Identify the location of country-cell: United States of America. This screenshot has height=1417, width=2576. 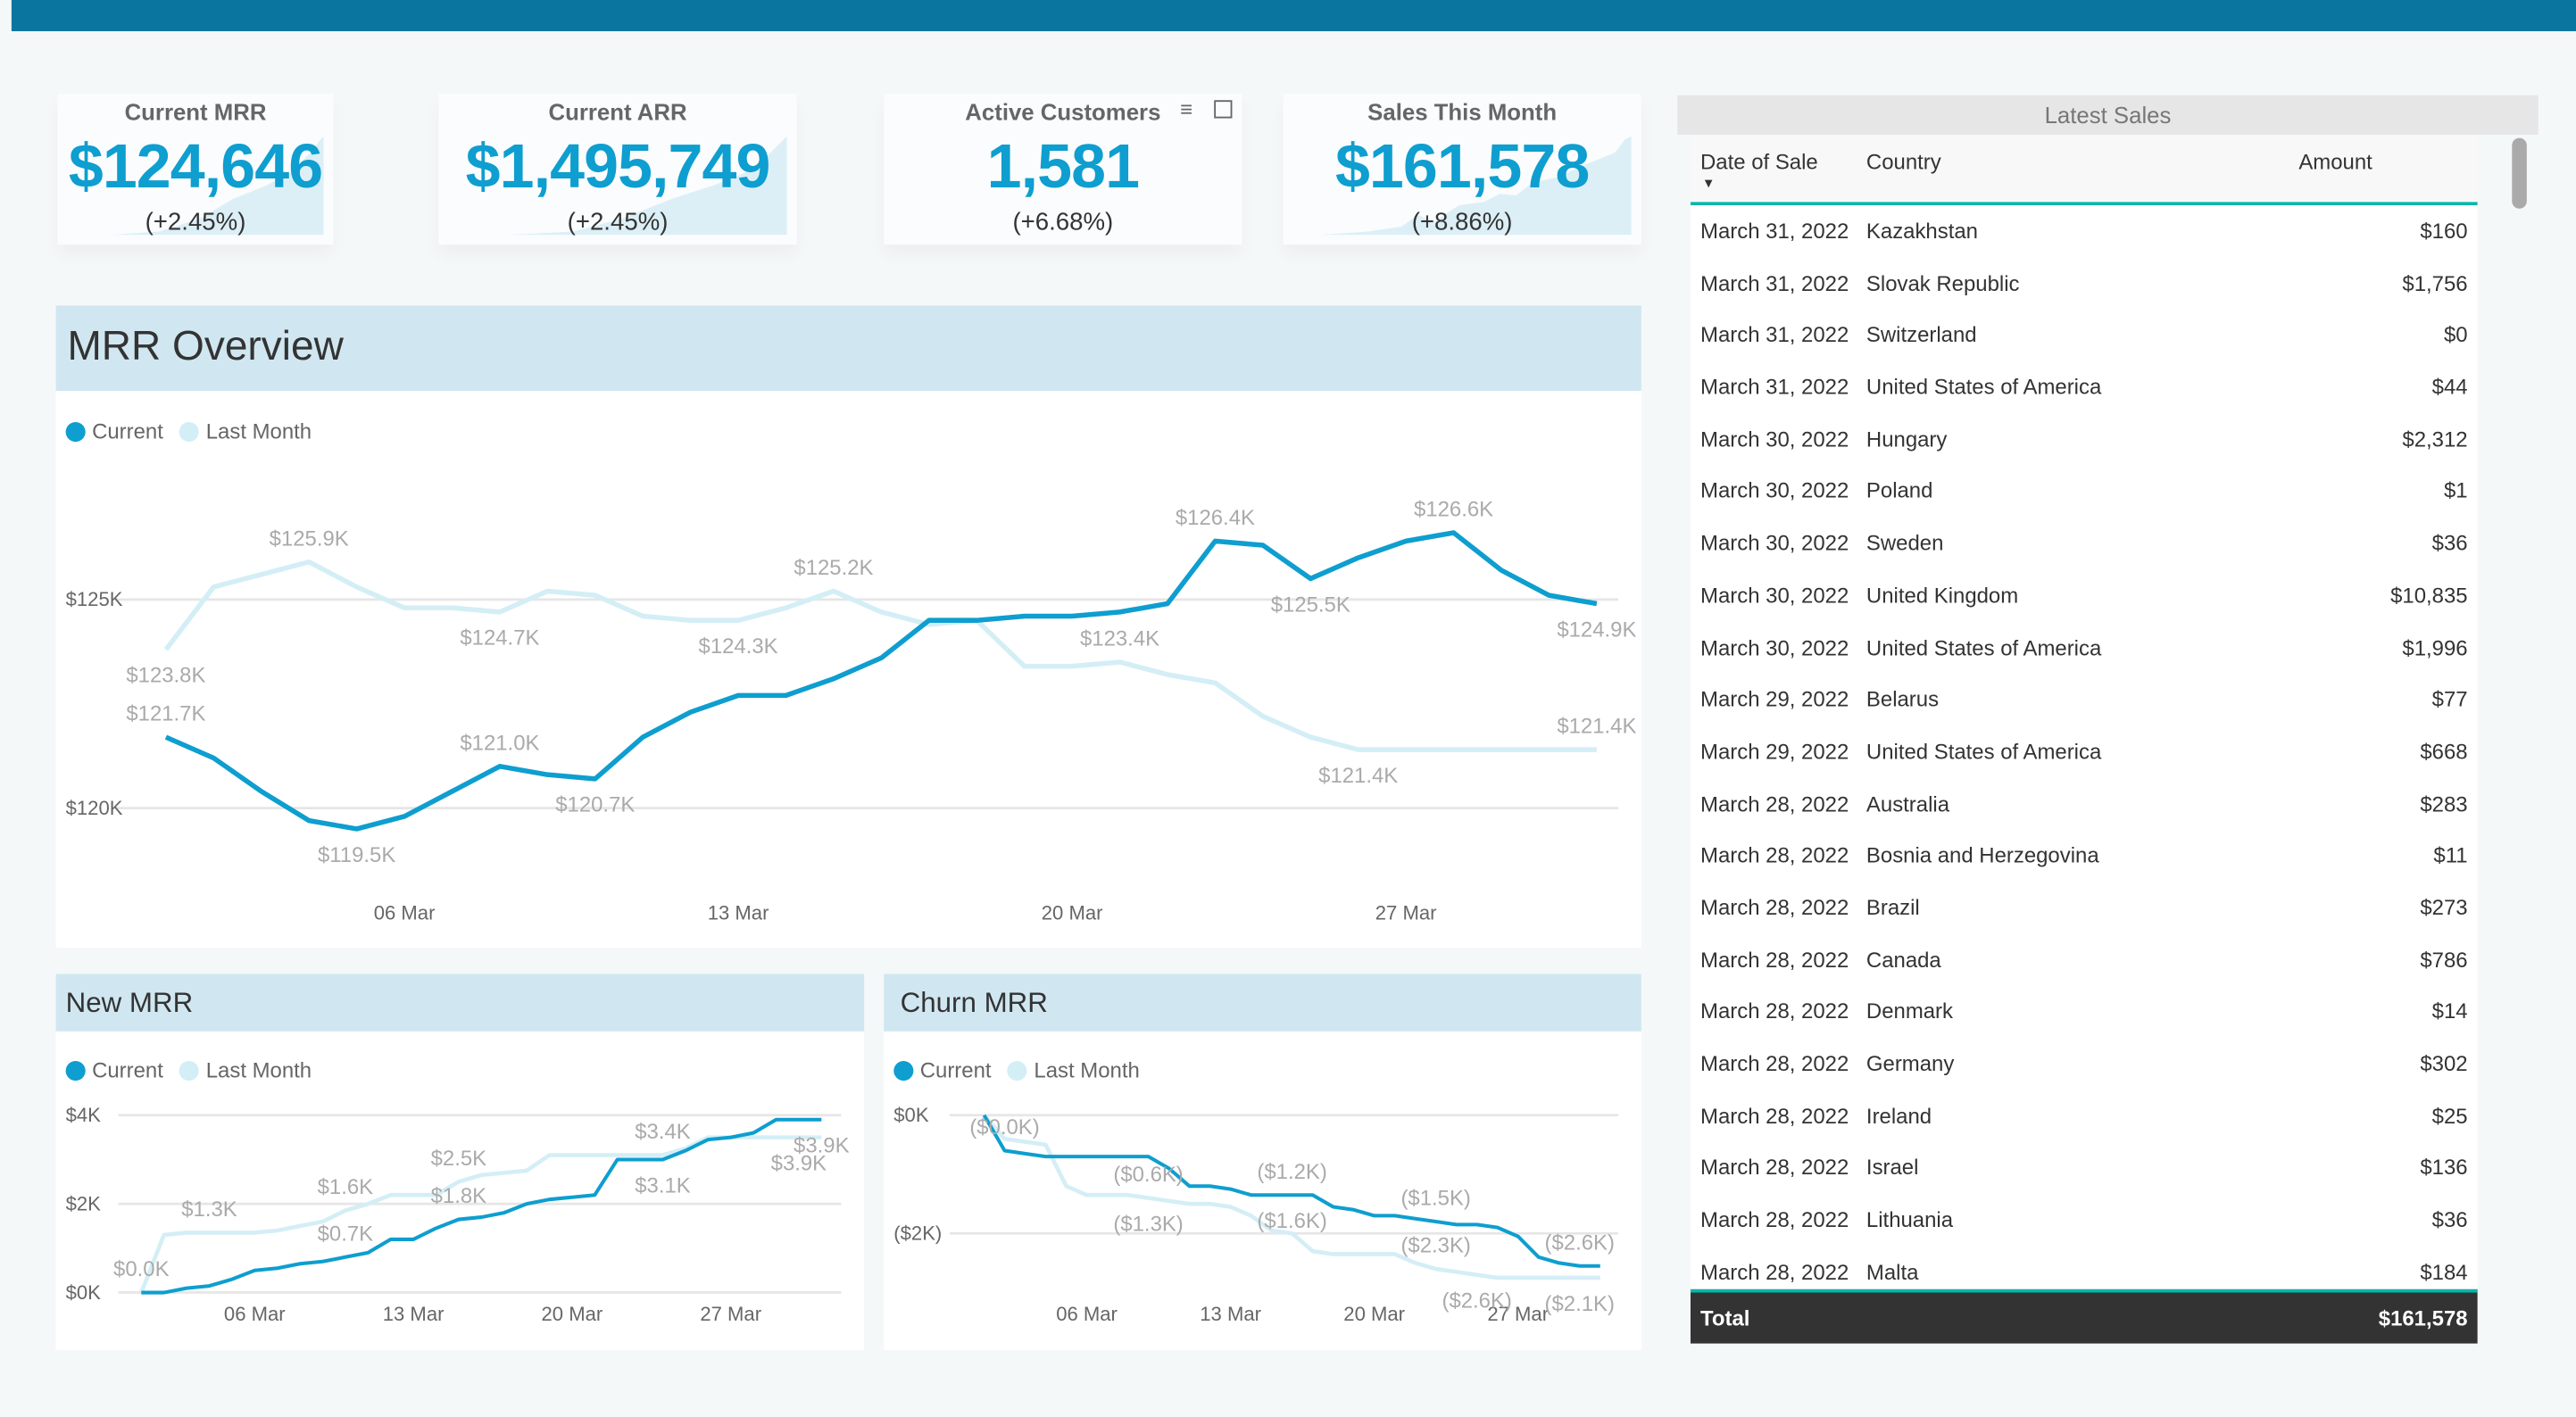
(1984, 387).